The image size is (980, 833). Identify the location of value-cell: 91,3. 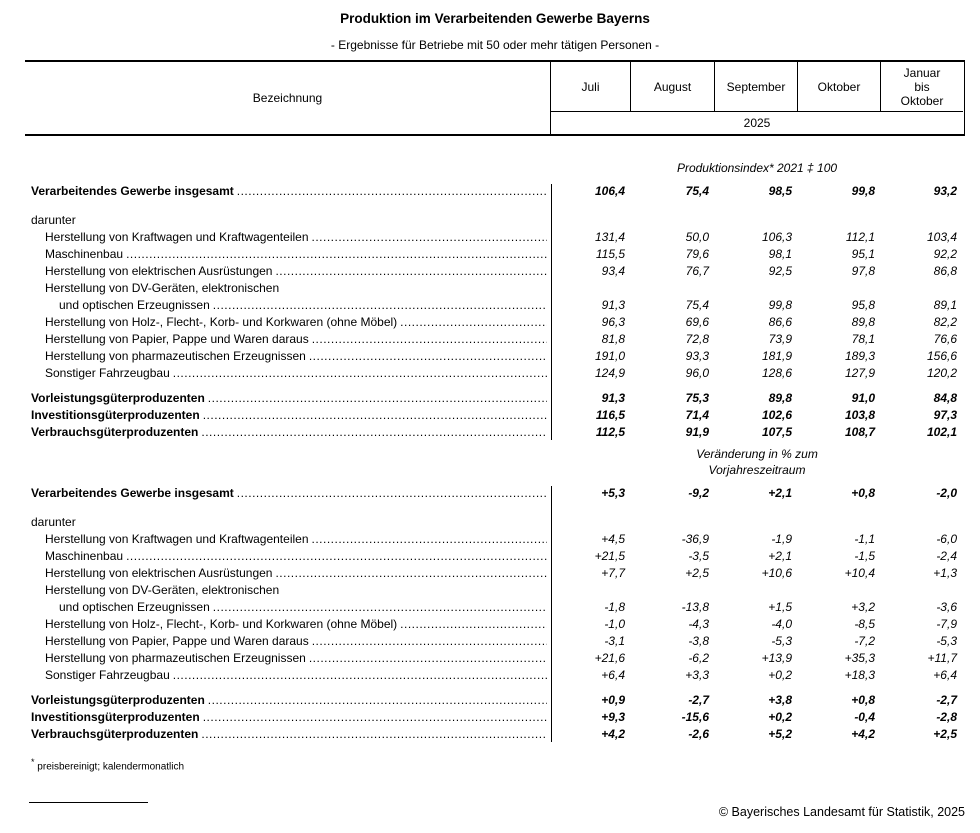
(613, 398).